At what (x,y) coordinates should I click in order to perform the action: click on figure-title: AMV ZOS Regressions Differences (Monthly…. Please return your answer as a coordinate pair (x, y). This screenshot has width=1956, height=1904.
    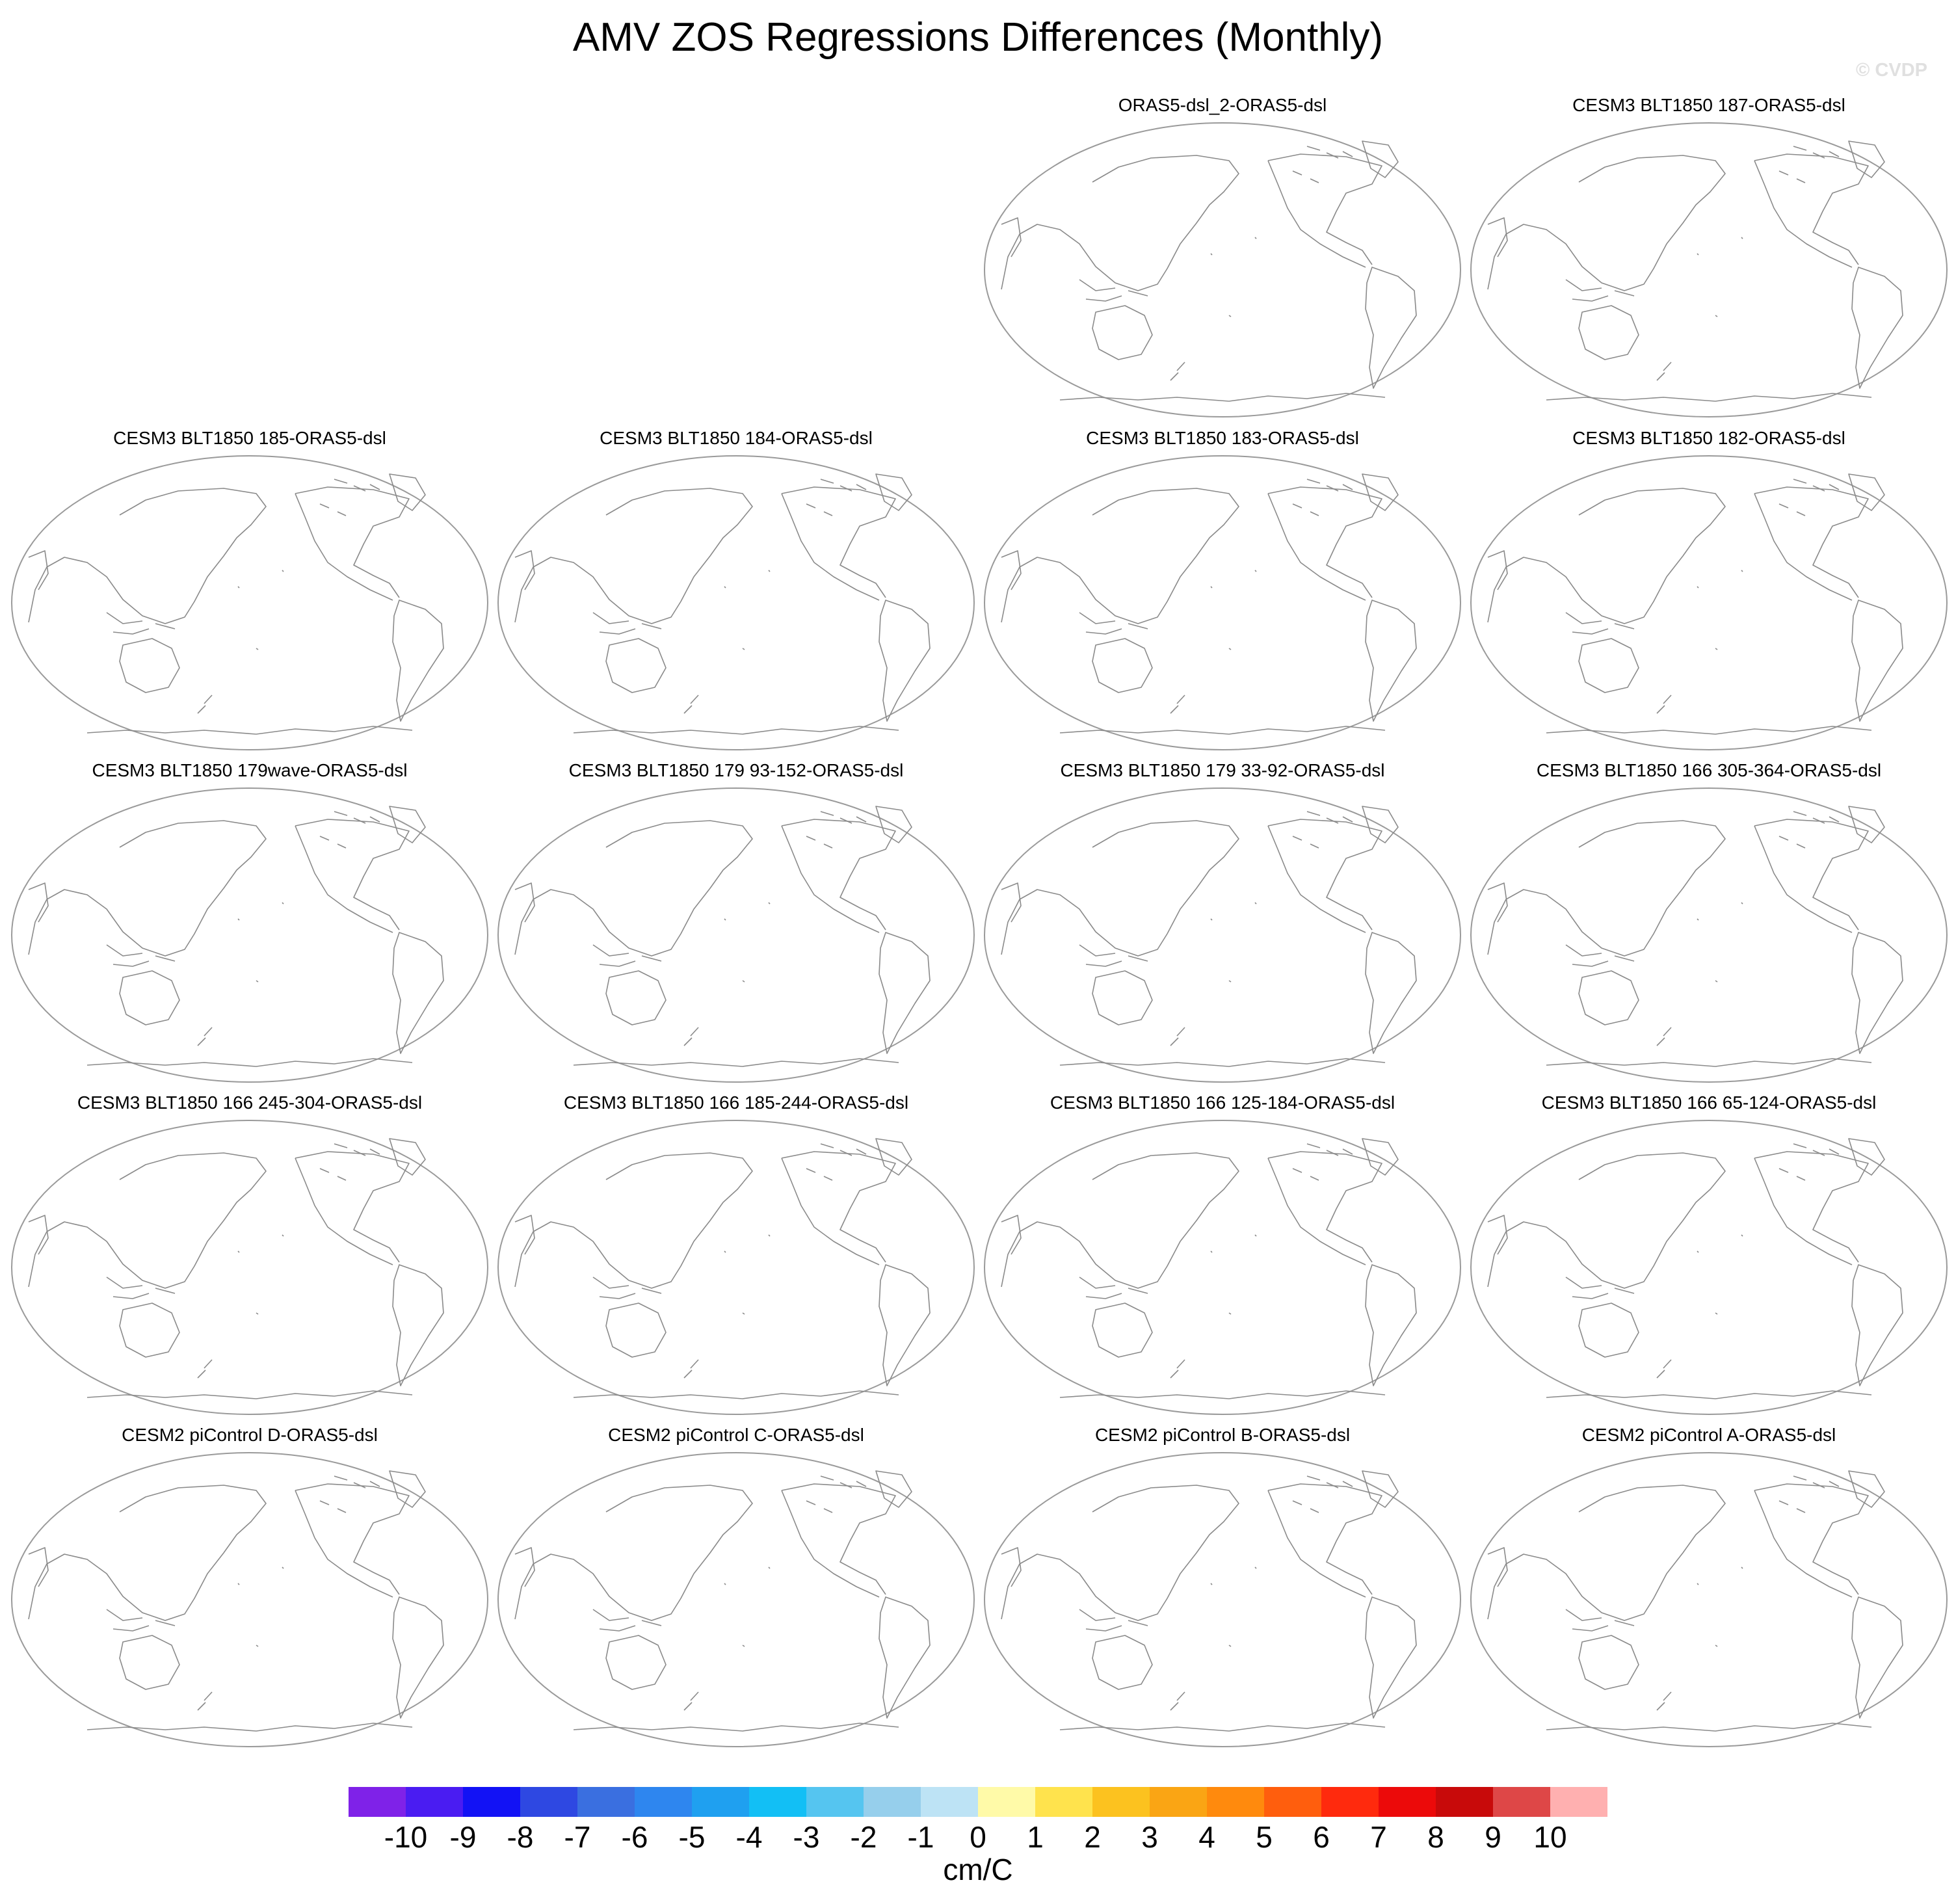
    Looking at the image, I should click on (978, 37).